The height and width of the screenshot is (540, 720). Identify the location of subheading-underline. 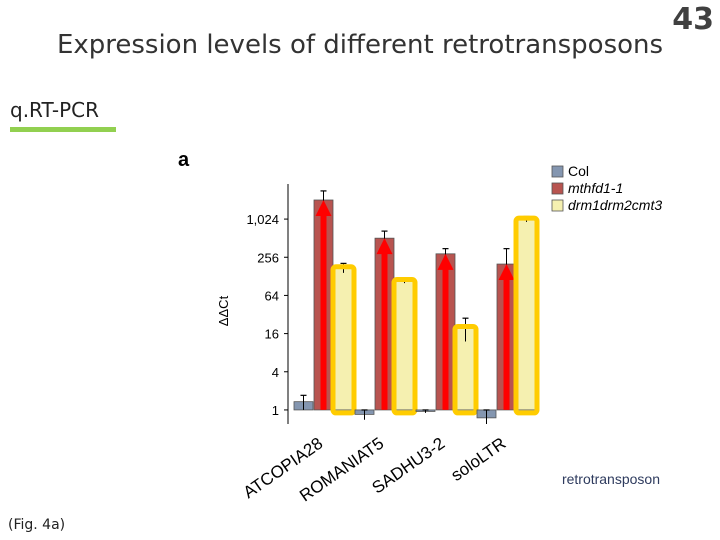
(63, 129).